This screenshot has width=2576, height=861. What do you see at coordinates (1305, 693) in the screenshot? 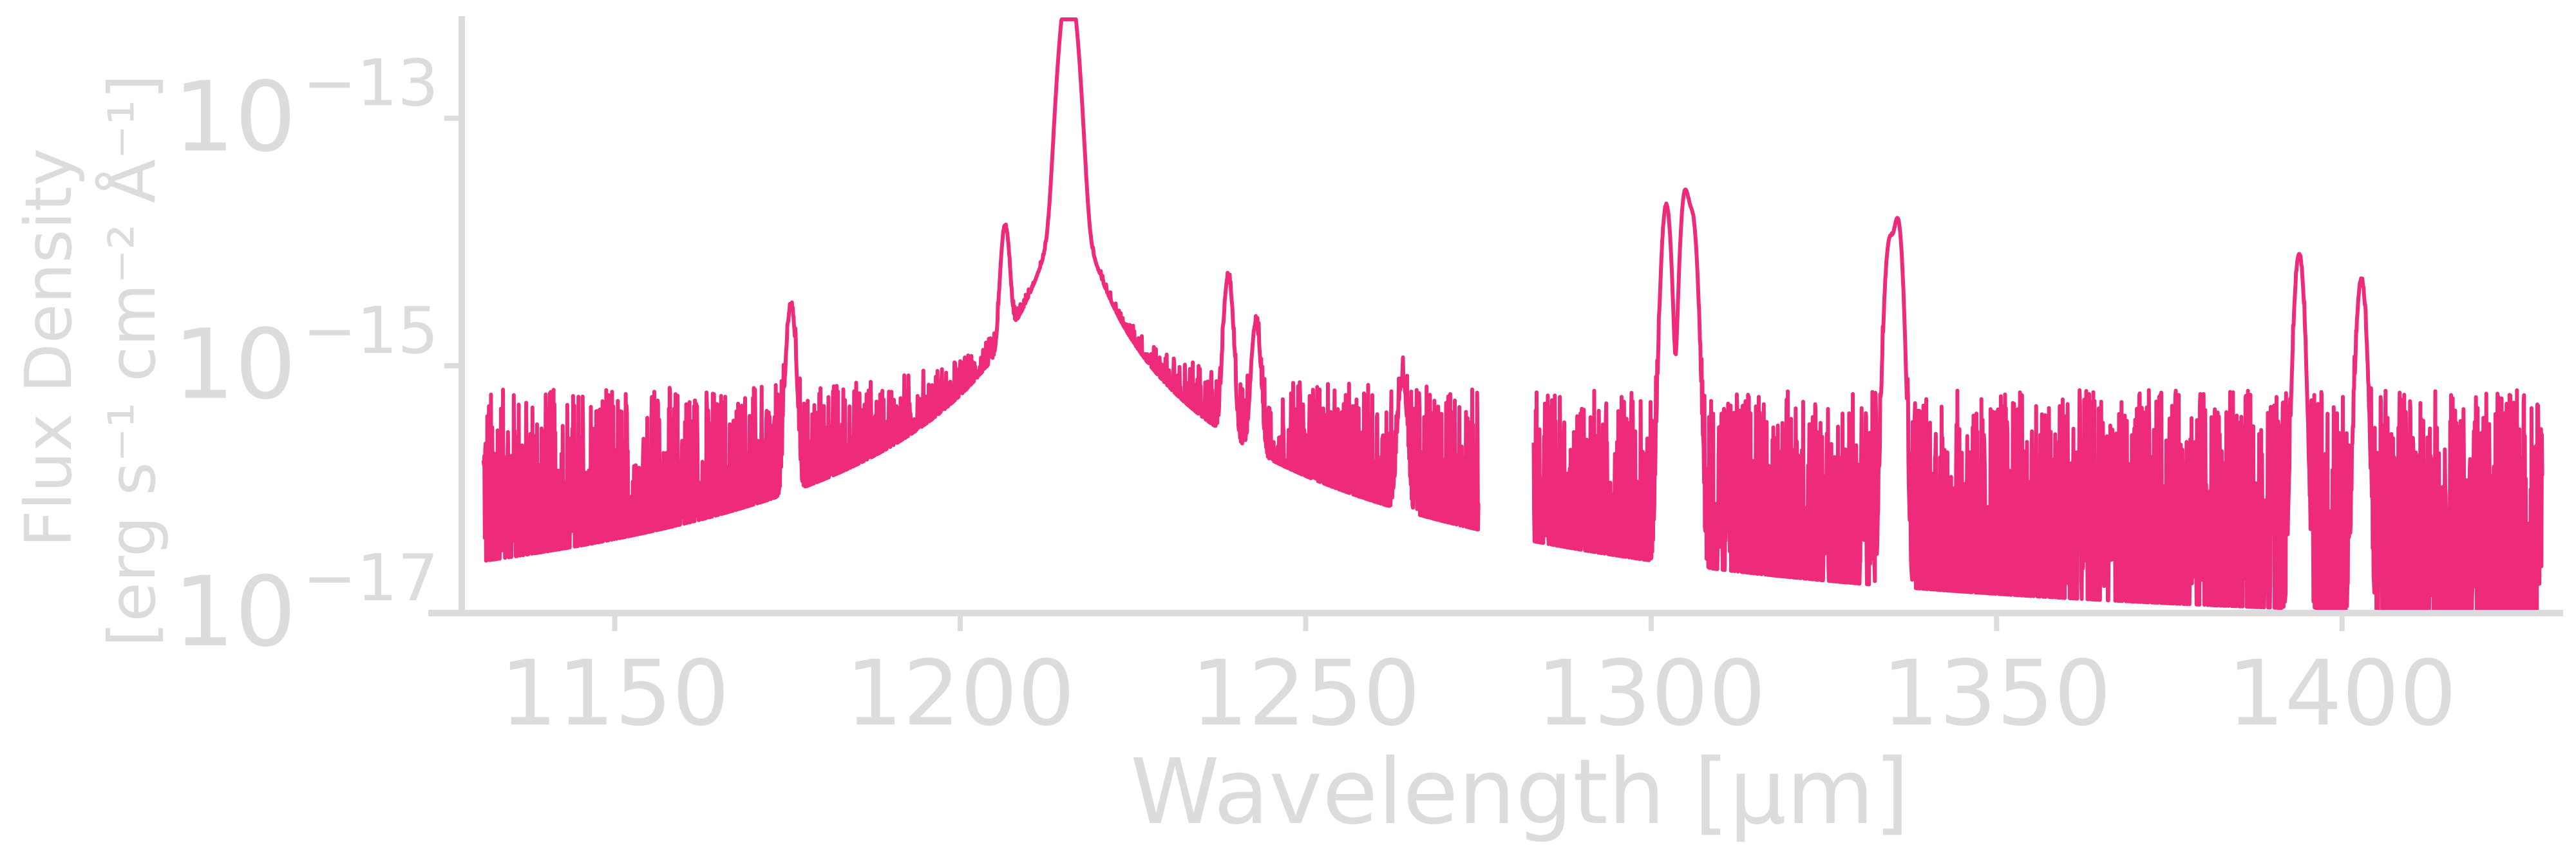
I see `x-tick-label: 1250` at bounding box center [1305, 693].